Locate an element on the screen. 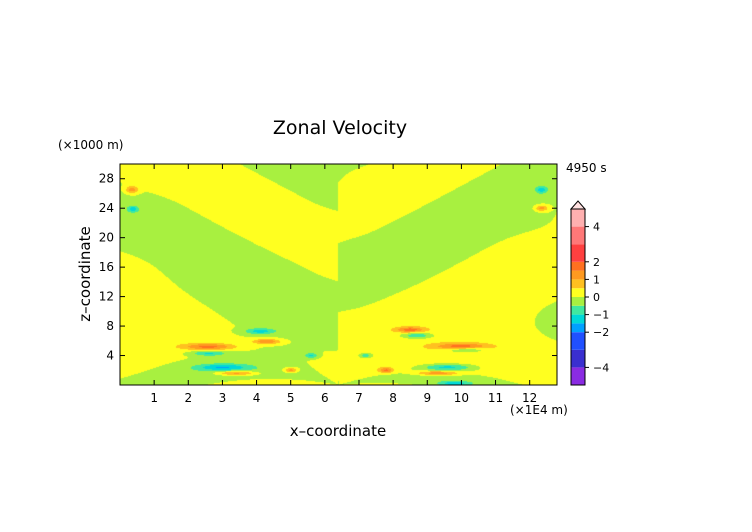  x-tick-label: 12 is located at coordinates (529, 398).